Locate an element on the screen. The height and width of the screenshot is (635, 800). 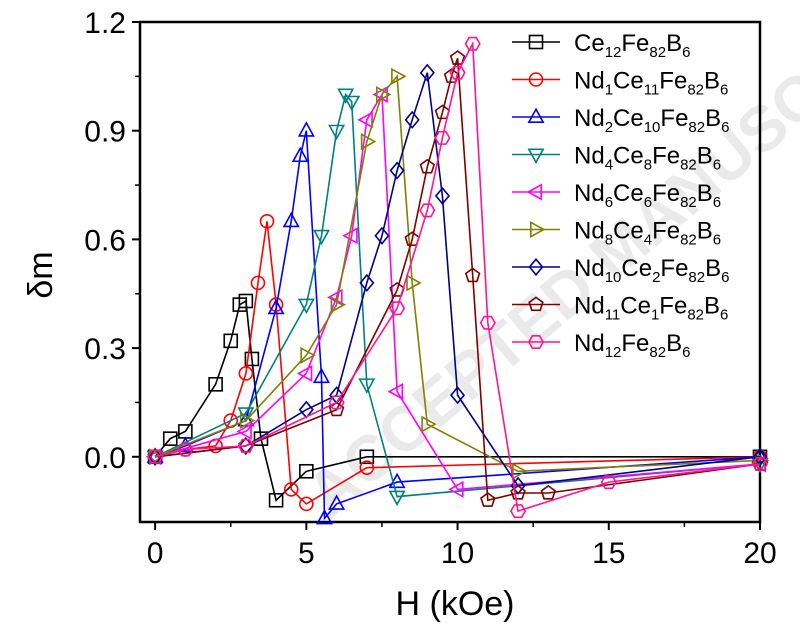
x-tick-label: 0 is located at coordinates (155, 553).